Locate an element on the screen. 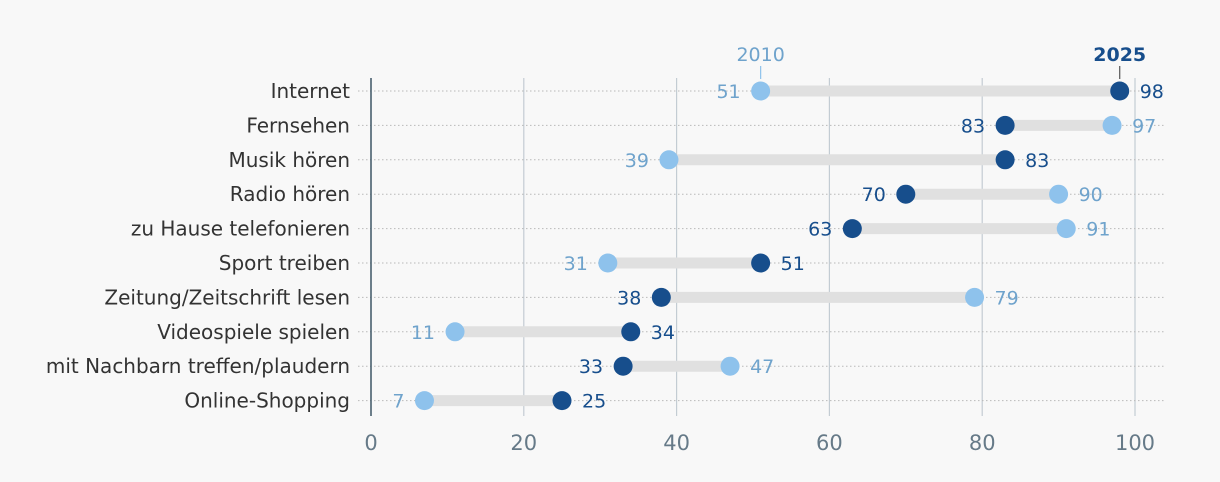 Image resolution: width=1220 pixels, height=482 pixels. value-label-2010-5: 31 is located at coordinates (576, 264).